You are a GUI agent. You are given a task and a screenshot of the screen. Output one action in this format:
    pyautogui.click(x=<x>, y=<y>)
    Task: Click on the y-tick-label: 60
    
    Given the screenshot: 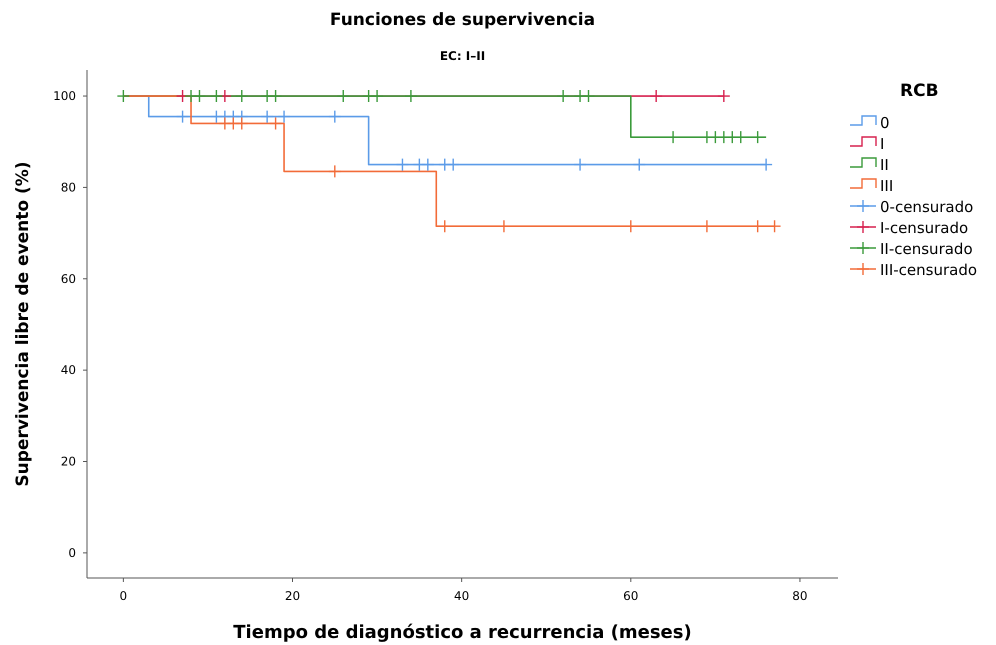 What is the action you would take?
    pyautogui.click(x=68, y=279)
    